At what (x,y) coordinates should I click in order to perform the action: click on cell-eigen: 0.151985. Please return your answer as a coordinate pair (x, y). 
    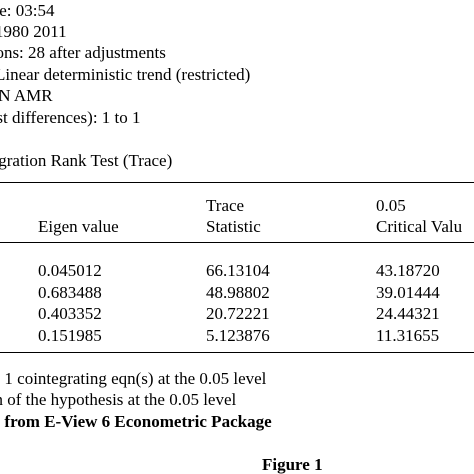
    Looking at the image, I should click on (70, 335).